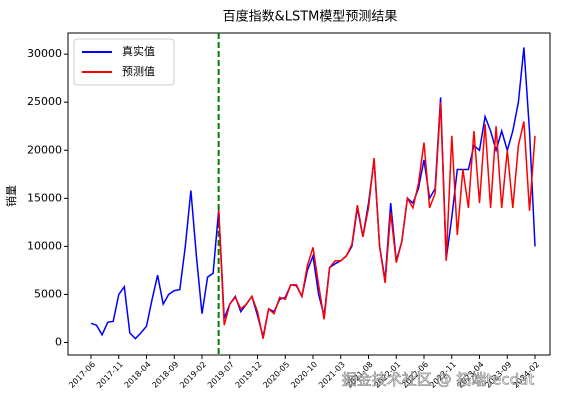 This screenshot has height=402, width=562. What do you see at coordinates (221, 375) in the screenshot?
I see `x-tick-label: 2019-07` at bounding box center [221, 375].